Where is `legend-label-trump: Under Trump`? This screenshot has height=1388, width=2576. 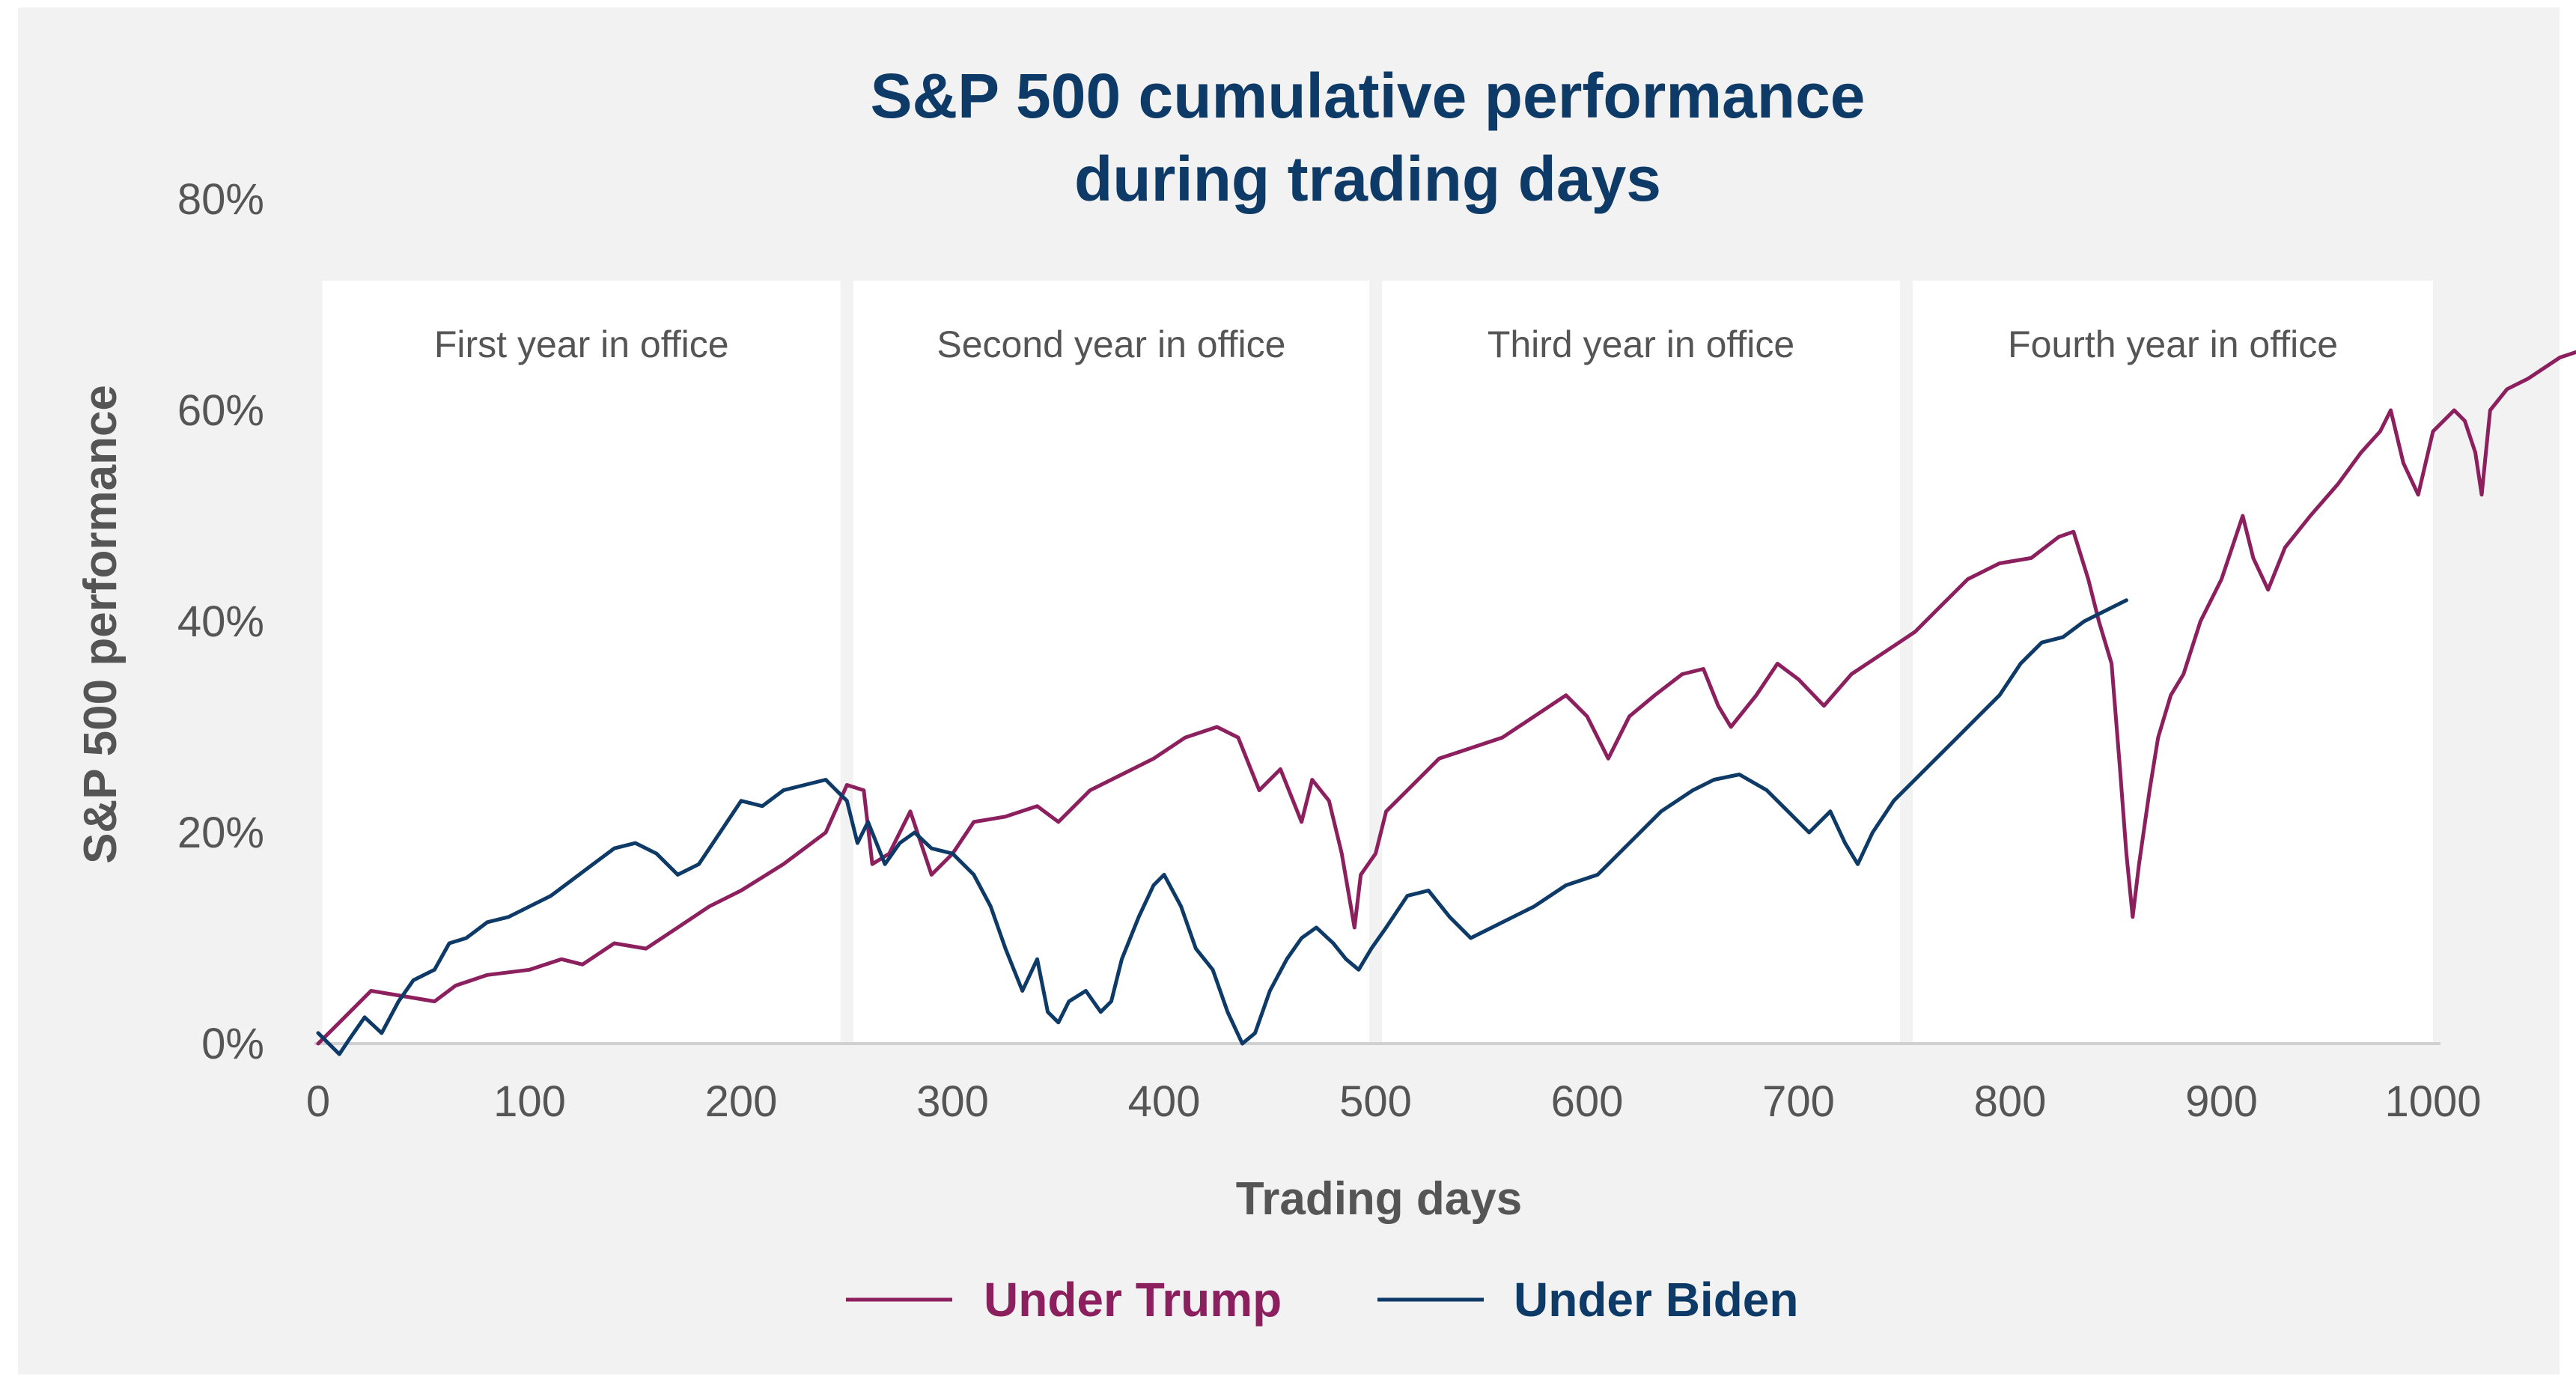 legend-label-trump: Under Trump is located at coordinates (1133, 1300).